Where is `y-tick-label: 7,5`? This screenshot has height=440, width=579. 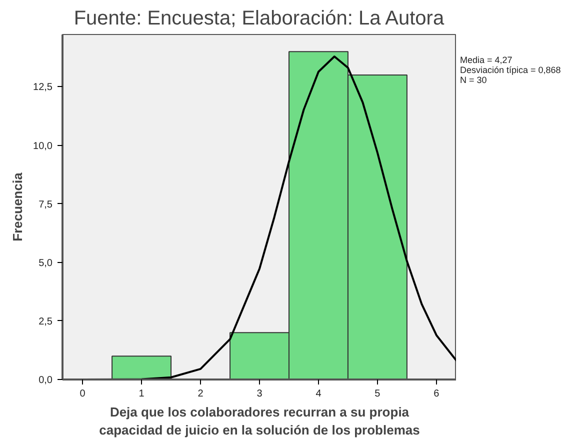
y-tick-label: 7,5 is located at coordinates (45, 204).